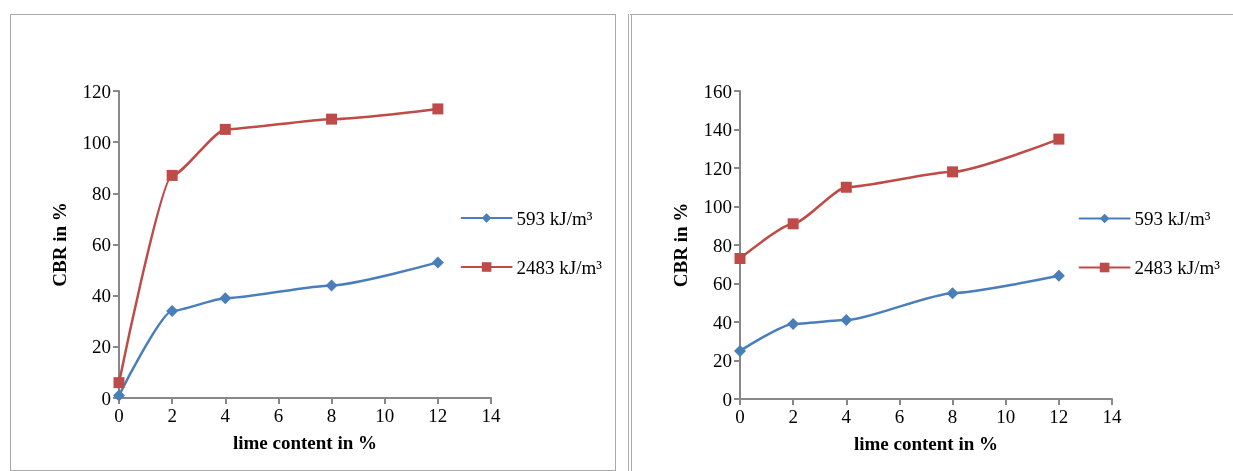 The image size is (1233, 471). What do you see at coordinates (717, 91) in the screenshot?
I see `y-tick-label: 160` at bounding box center [717, 91].